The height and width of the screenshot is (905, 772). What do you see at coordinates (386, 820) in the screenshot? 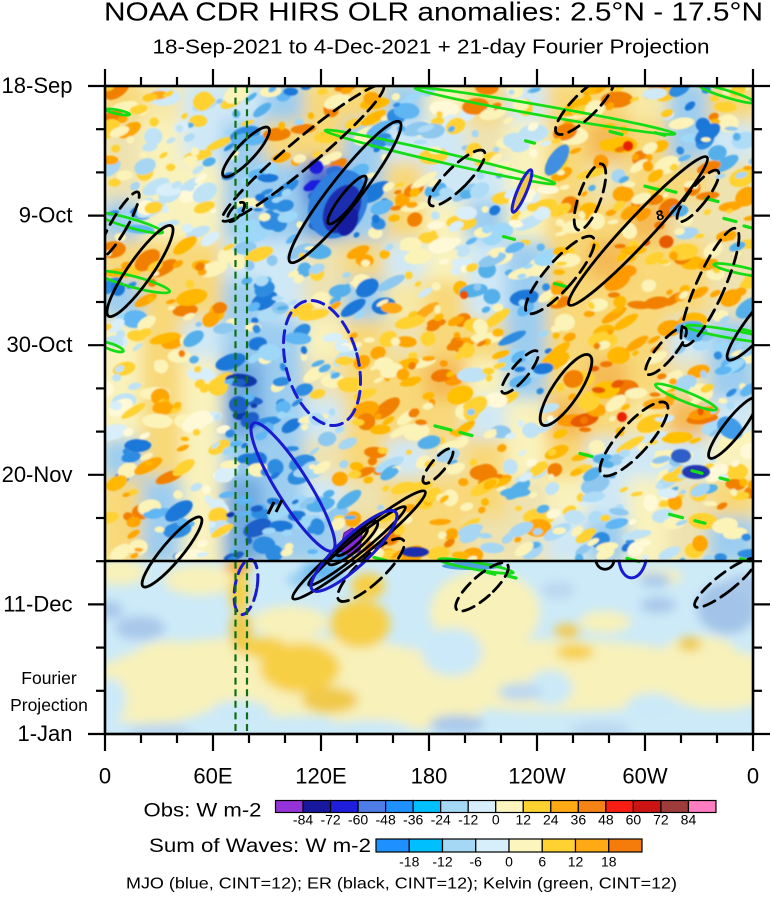
I see `svg-text: -48` at bounding box center [386, 820].